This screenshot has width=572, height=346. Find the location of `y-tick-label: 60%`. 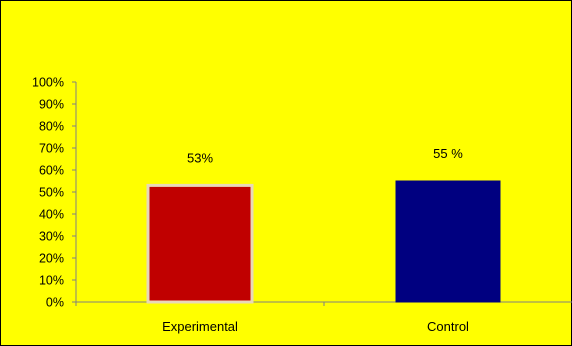

y-tick-label: 60% is located at coordinates (51, 171).